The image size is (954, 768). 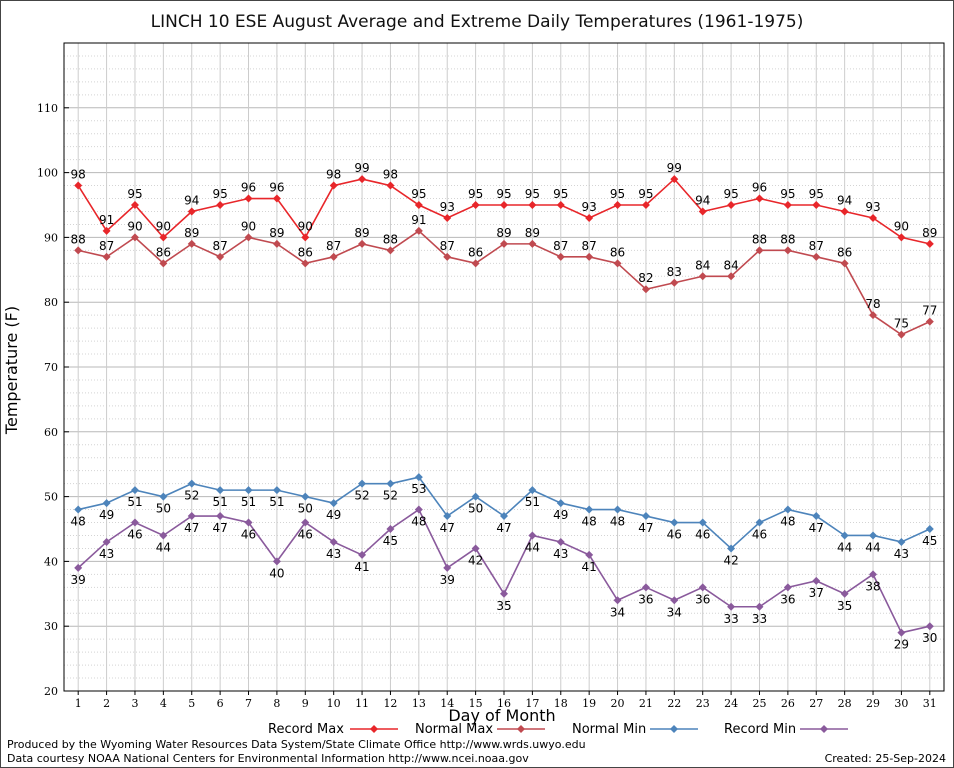 I want to click on record-max-data-label: 93, so click(x=872, y=207).